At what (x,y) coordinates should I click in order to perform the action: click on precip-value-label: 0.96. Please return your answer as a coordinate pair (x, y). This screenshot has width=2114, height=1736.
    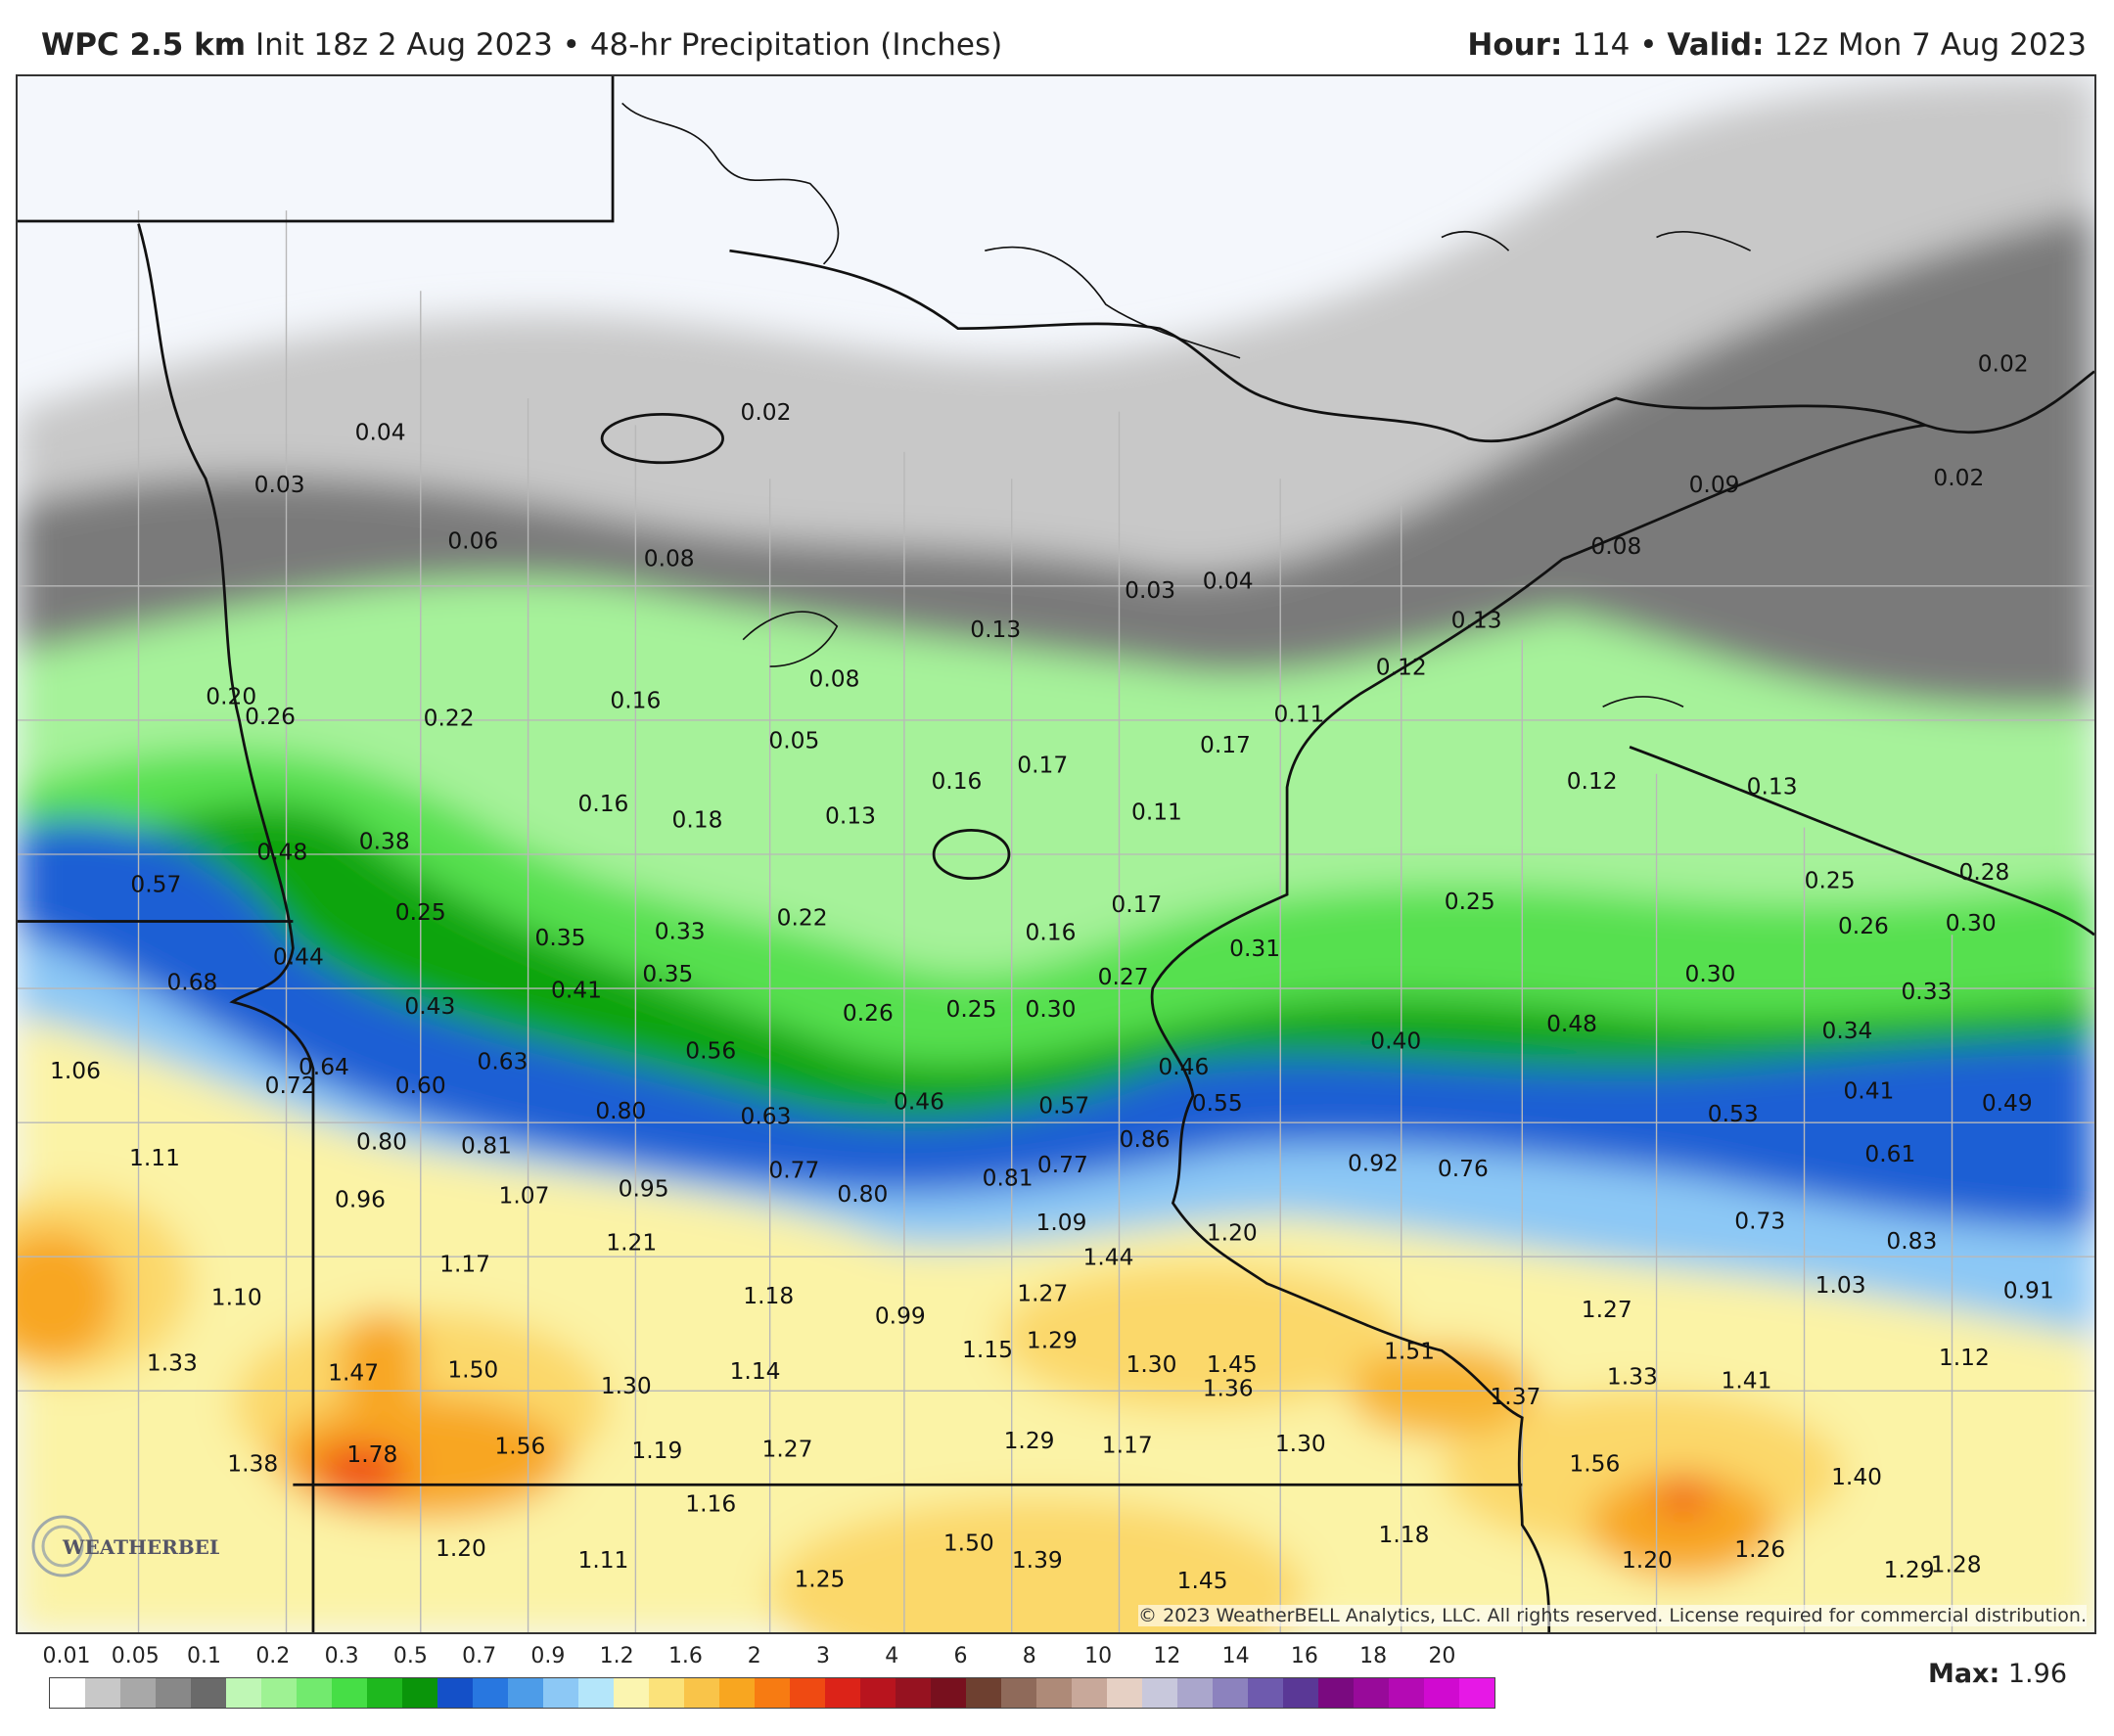
    Looking at the image, I should click on (360, 1200).